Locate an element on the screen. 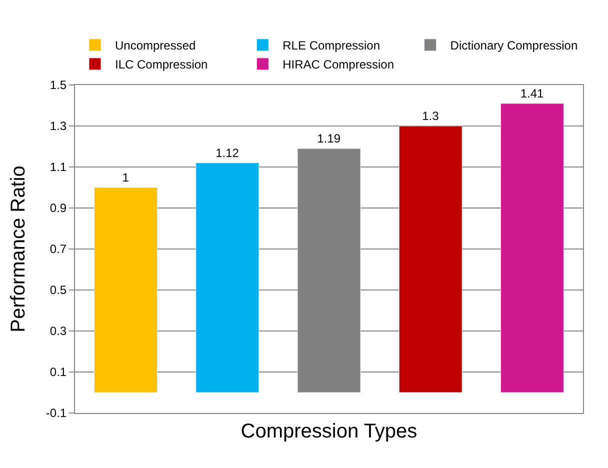 The width and height of the screenshot is (608, 468). data-label: 1.19 is located at coordinates (329, 139).